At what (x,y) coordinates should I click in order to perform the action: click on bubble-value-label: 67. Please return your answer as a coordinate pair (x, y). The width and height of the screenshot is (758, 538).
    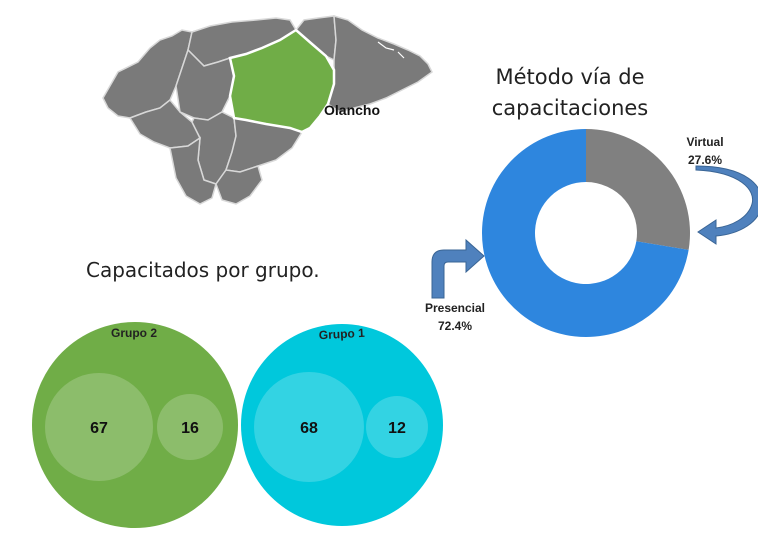
    Looking at the image, I should click on (99, 428).